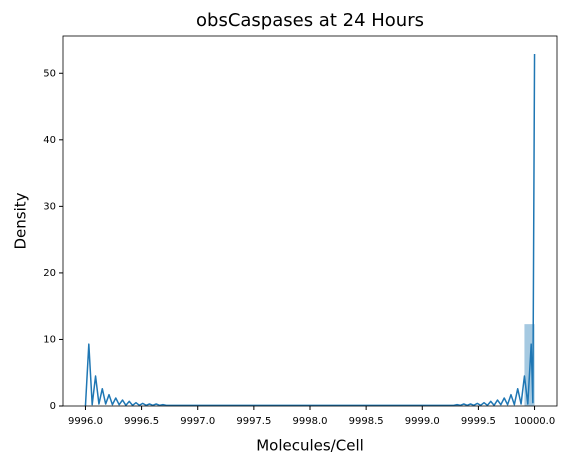 This screenshot has height=466, width=574. What do you see at coordinates (253, 421) in the screenshot?
I see `x-tick-label: 9997.5` at bounding box center [253, 421].